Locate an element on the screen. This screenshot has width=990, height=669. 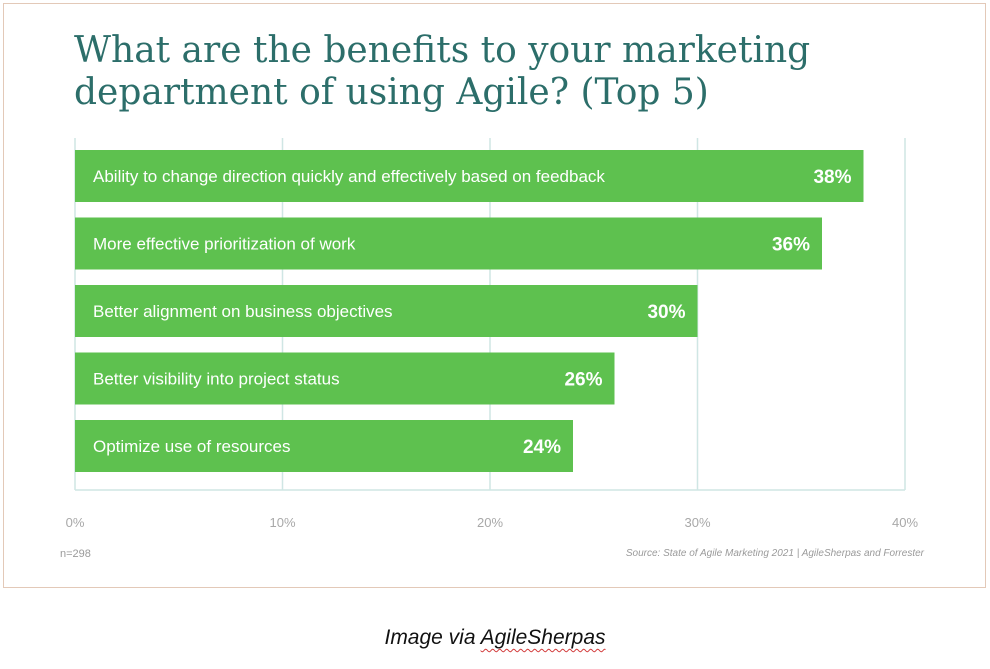
bar-value-label: 38% is located at coordinates (832, 177).